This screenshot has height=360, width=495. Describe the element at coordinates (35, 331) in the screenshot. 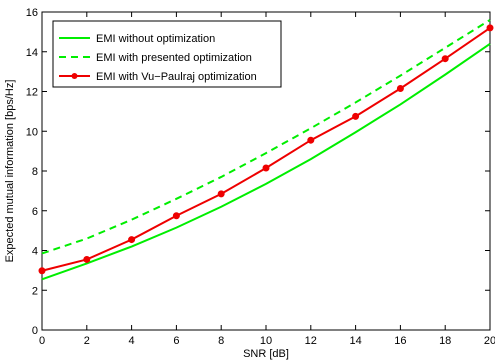

I see `y-tick-label: 0` at that location.